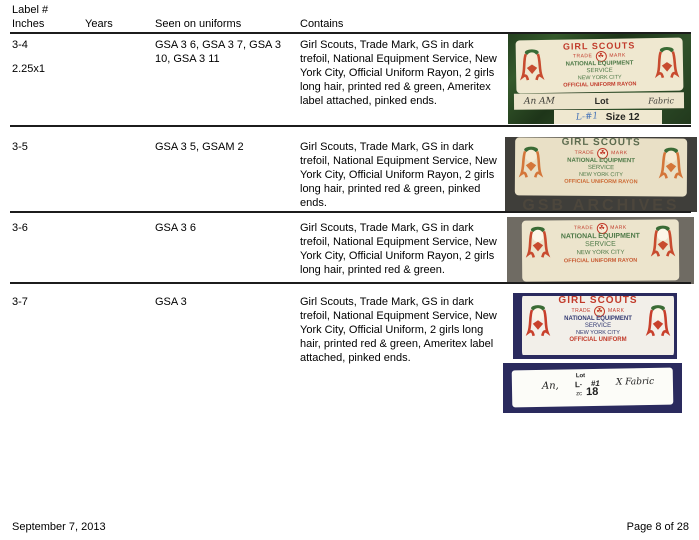 The image size is (699, 540). What do you see at coordinates (601, 204) in the screenshot?
I see `archives-watermark: GSB ARCHIVES` at bounding box center [601, 204].